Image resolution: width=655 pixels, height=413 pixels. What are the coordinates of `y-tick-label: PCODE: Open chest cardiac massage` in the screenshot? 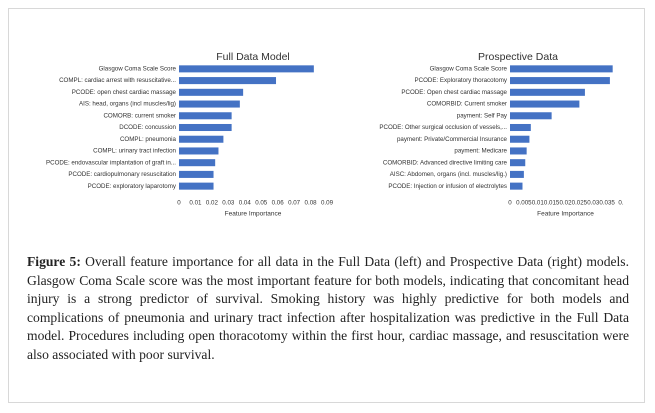 It's located at (454, 92).